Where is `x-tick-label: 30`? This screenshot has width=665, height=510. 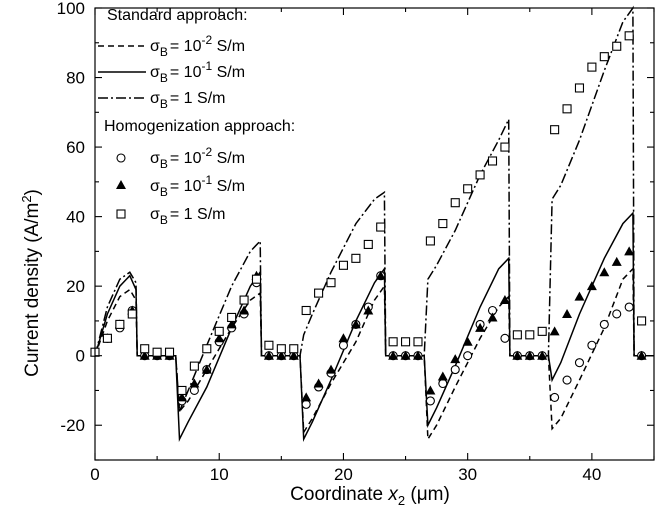 x-tick-label: 30 is located at coordinates (467, 474).